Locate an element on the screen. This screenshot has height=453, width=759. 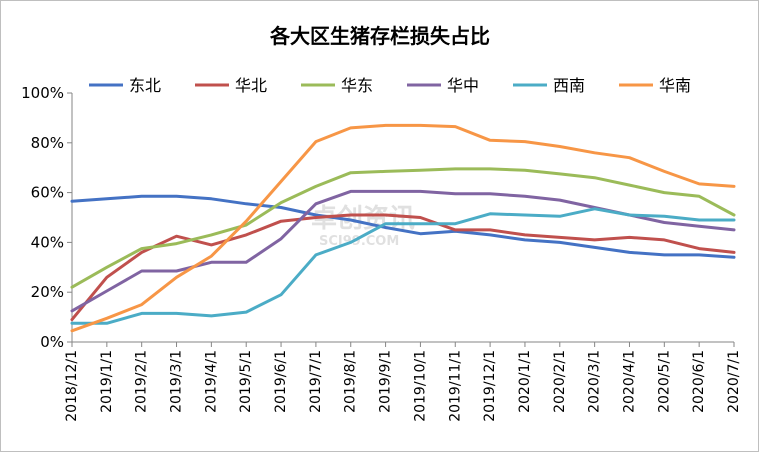
x-tick-label: 2019/3/1 is located at coordinates (177, 381).